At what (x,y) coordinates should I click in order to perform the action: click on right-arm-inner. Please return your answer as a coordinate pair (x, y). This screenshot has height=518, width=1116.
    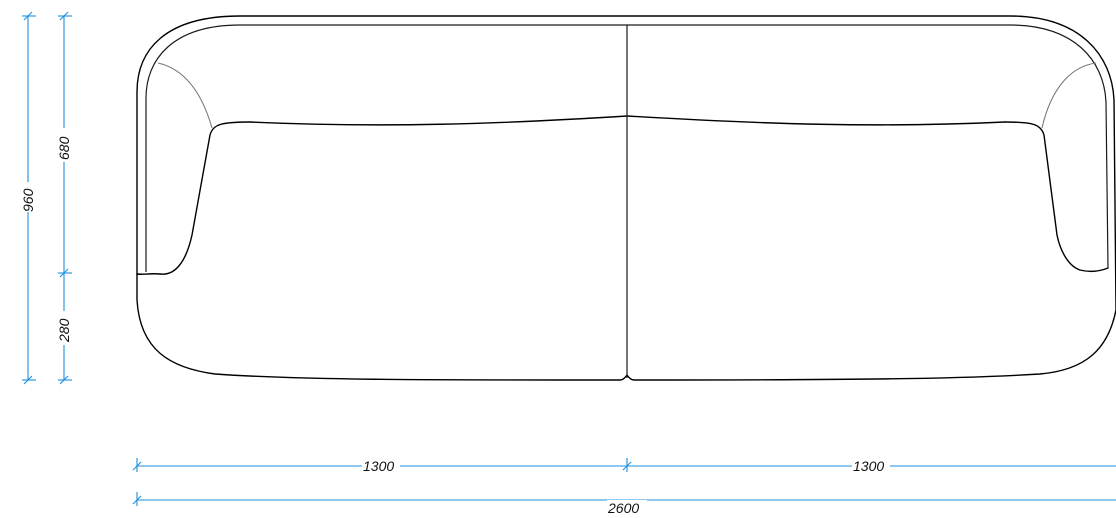
    Looking at the image, I should click on (1056, 197).